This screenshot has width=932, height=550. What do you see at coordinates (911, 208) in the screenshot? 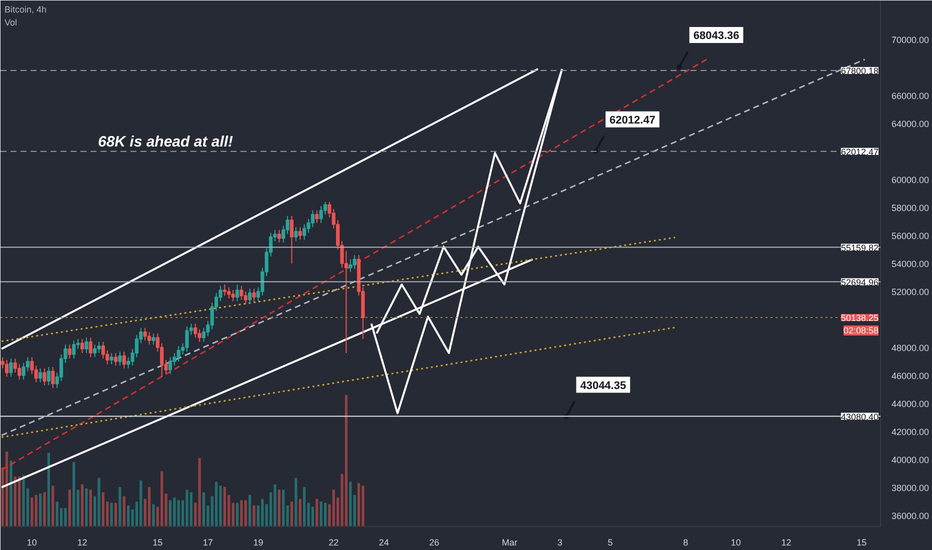
I see `y-tick-label: 58000.00` at bounding box center [911, 208].